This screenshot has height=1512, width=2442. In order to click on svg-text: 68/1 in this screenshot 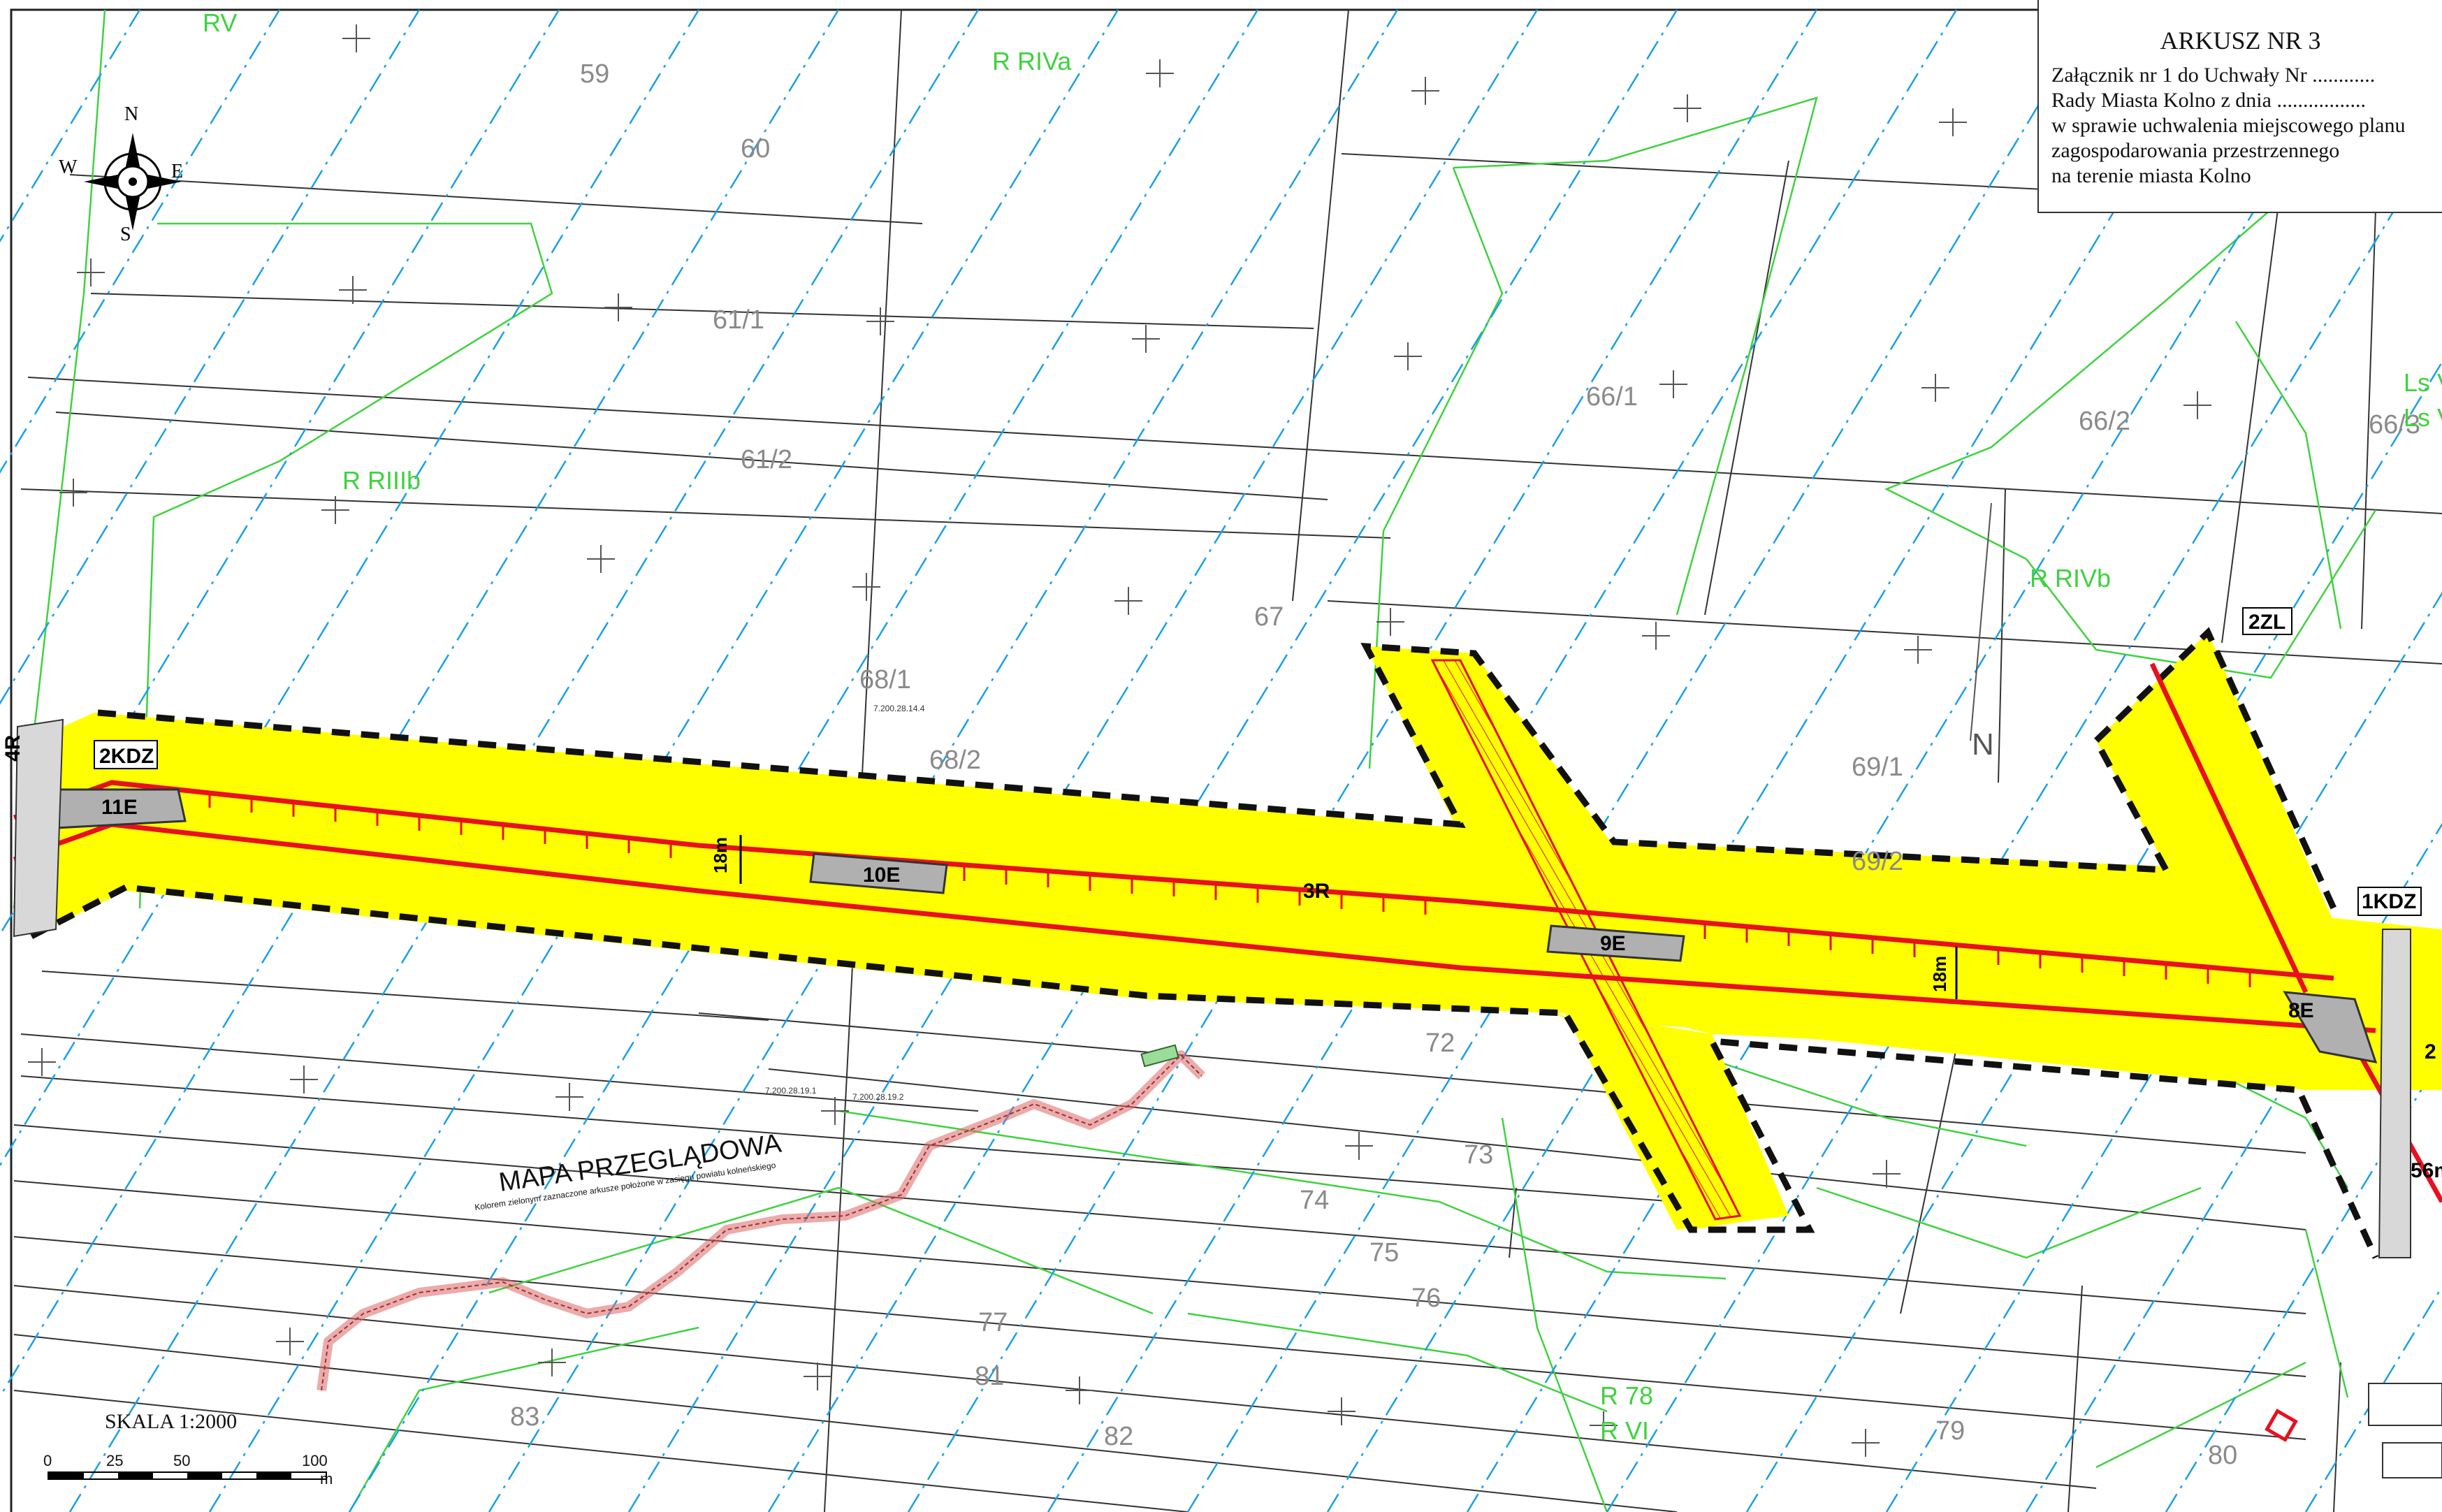, I will do `click(885, 680)`.